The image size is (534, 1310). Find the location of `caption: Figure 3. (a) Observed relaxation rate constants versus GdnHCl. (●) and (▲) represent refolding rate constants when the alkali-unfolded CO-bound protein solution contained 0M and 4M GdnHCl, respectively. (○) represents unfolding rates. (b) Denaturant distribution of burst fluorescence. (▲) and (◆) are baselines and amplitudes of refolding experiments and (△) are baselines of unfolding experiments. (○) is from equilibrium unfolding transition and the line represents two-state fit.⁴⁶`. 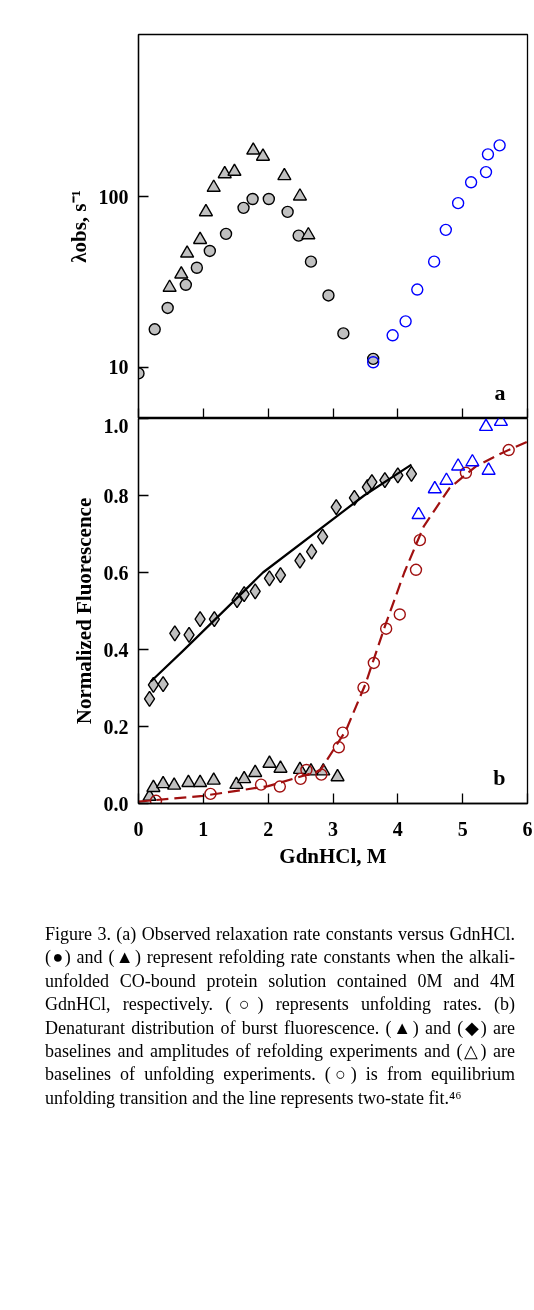

caption: Figure 3. (a) Observed relaxation rate constants versus GdnHCl. (●) and (▲) represent refolding rate constants when the alkali-unfolded CO-bound protein solution contained 0M and 4M GdnHCl, respectively. (○) represents unfolding rates. (b) Denaturant distribution of burst fluorescence. (▲) and (◆) are baselines and amplitudes of refolding experiments and (△) are baselines of unfolding experiments. (○) is from equilibrium unfolding transition and the line represents two-state fit.⁴⁶ is located at coordinates (280, 1016).